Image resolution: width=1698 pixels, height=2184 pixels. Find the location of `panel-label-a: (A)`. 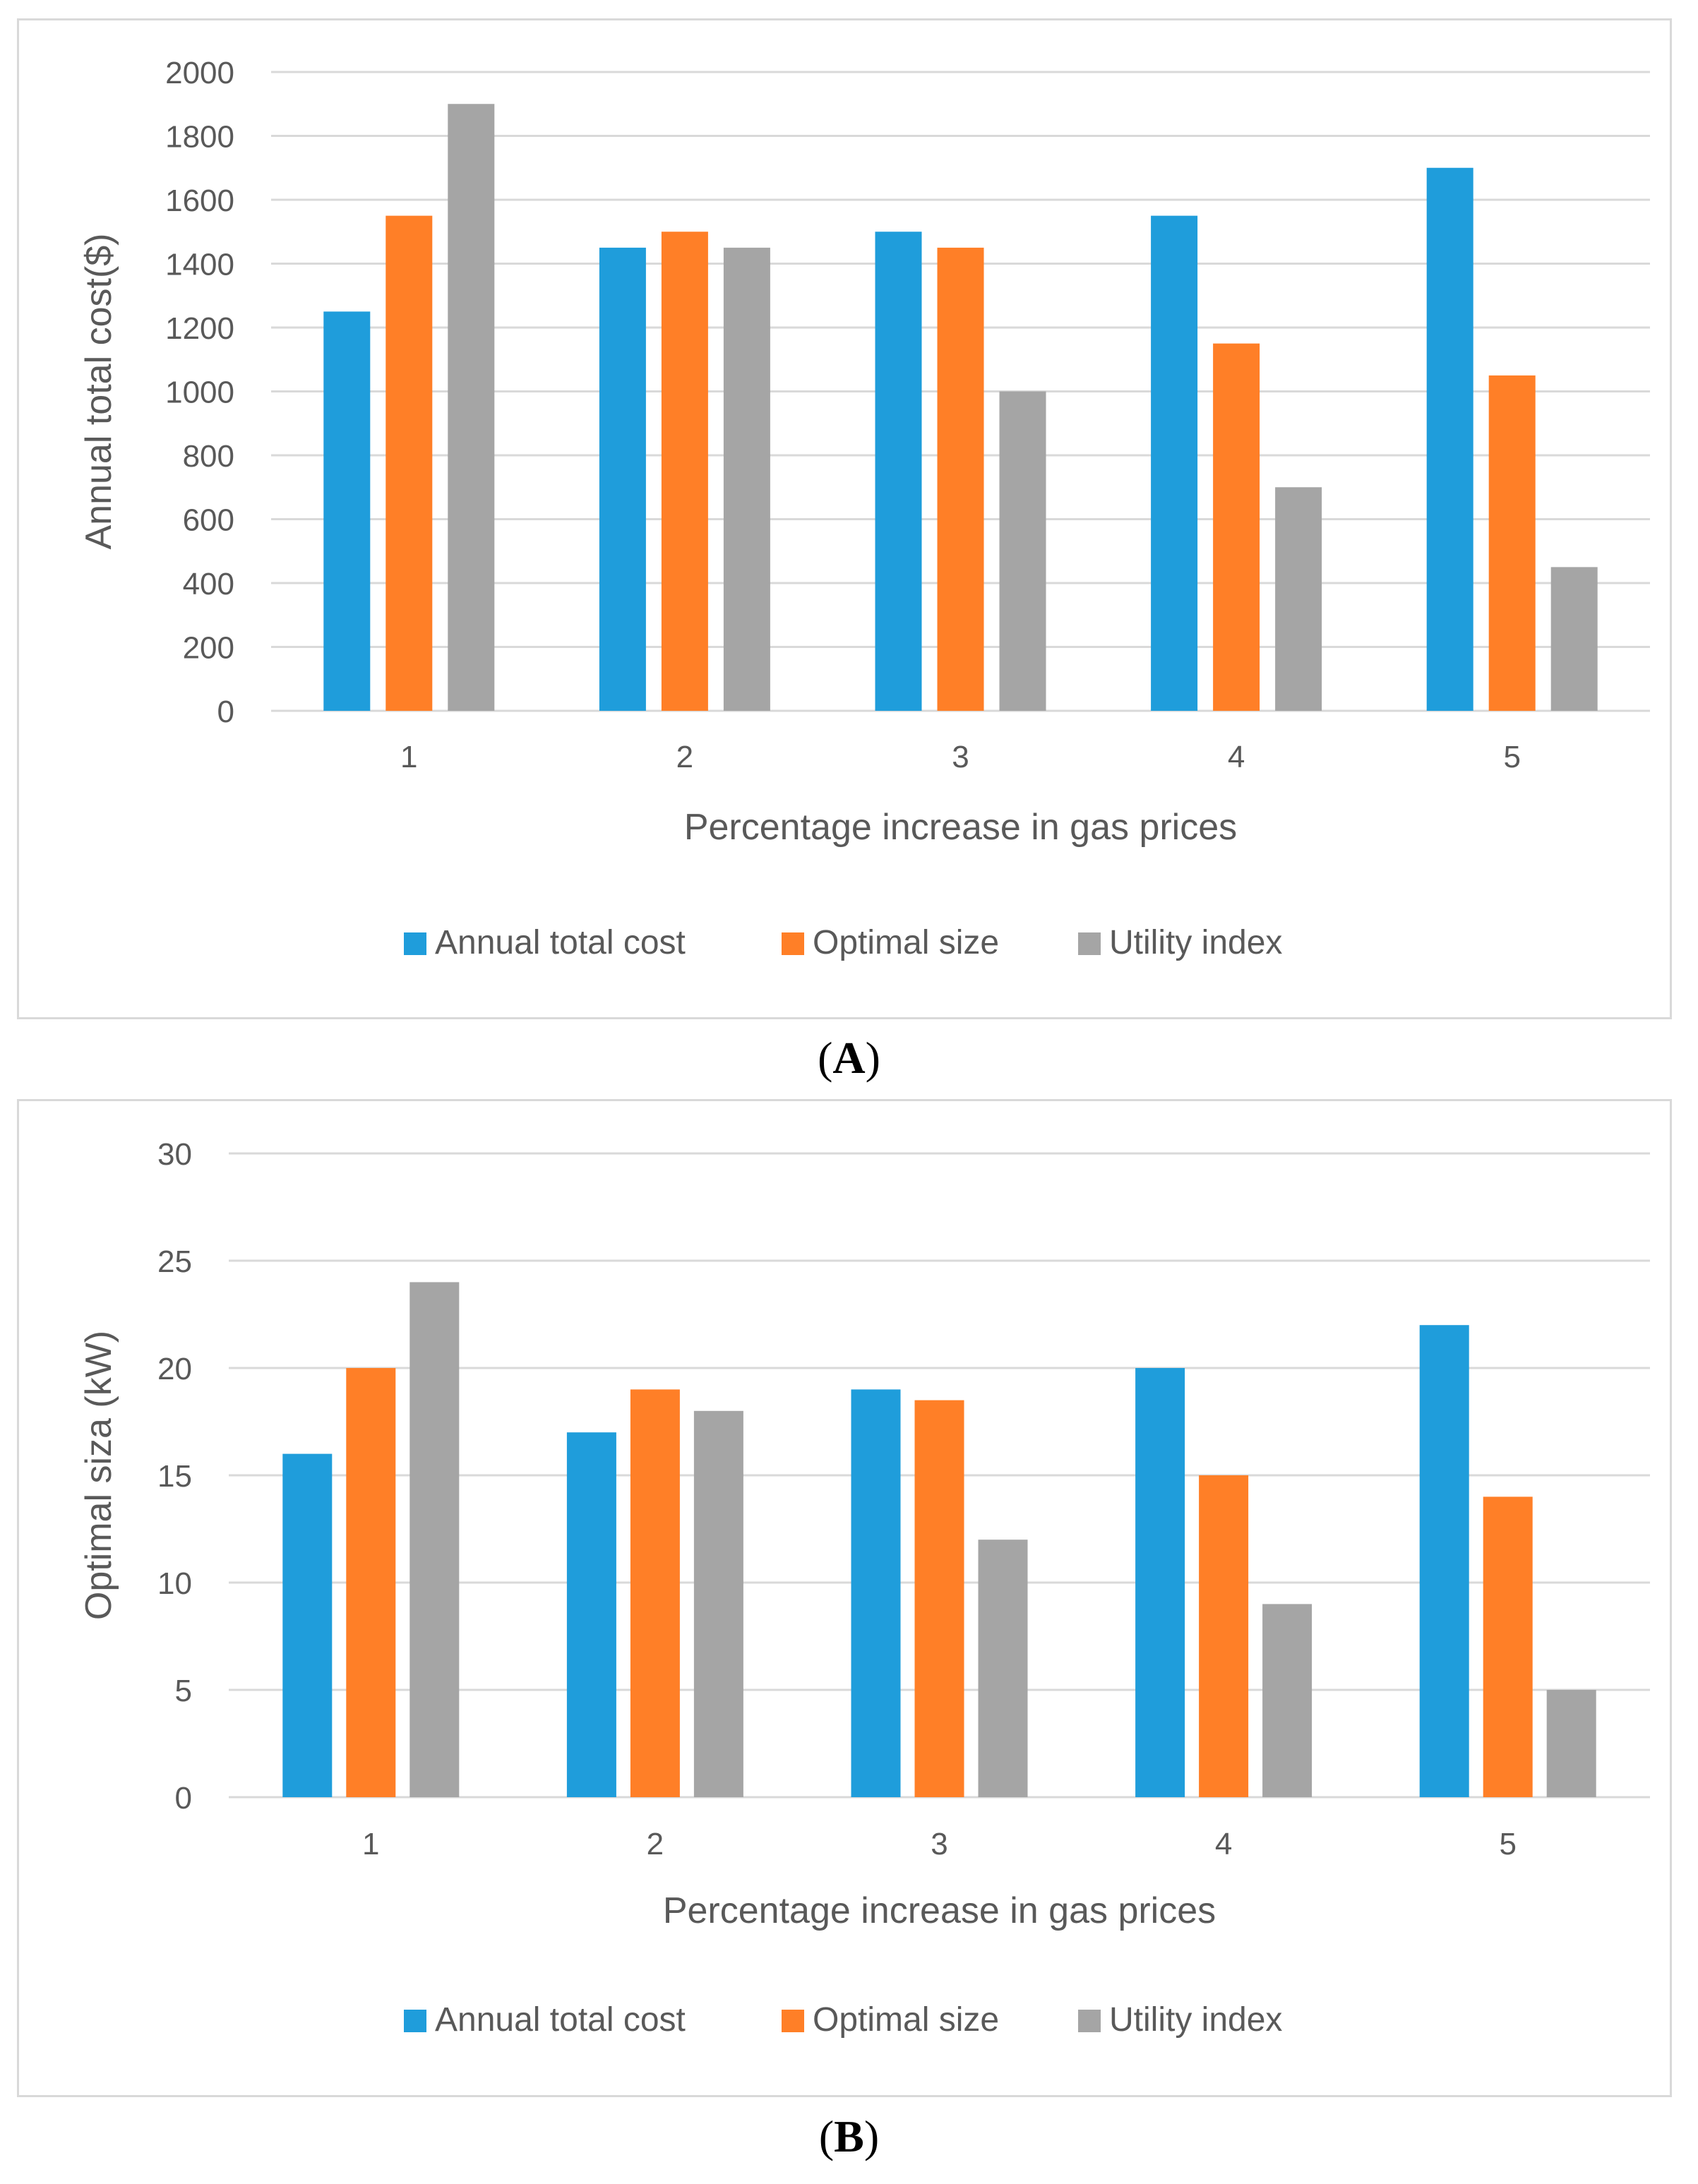

panel-label-a: (A) is located at coordinates (849, 1058).